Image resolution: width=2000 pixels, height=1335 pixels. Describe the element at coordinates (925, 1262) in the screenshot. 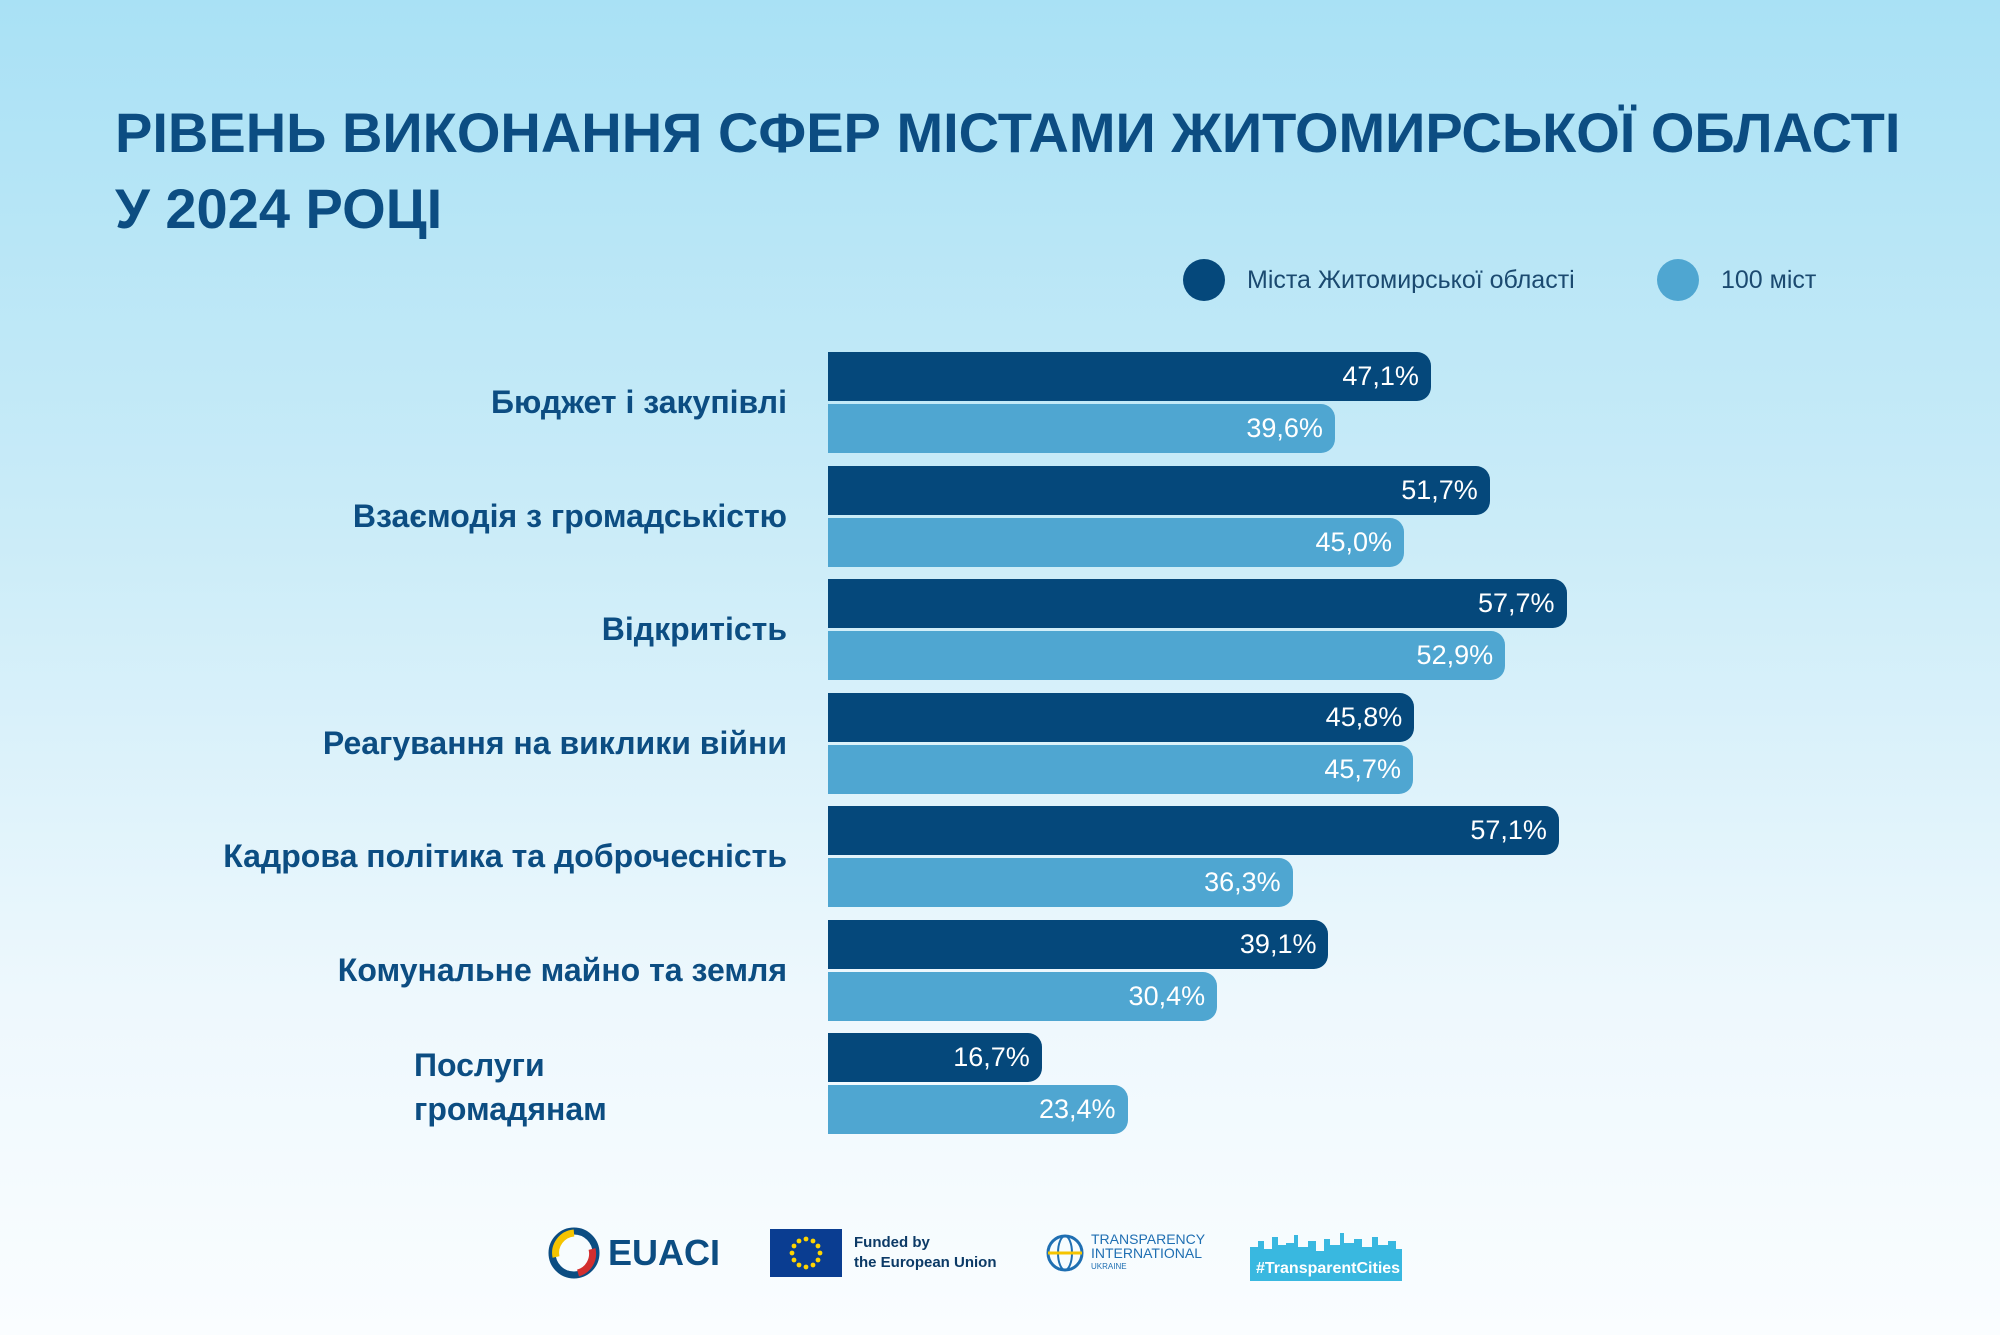

I see `eu-funded-line-2: the European Union` at that location.